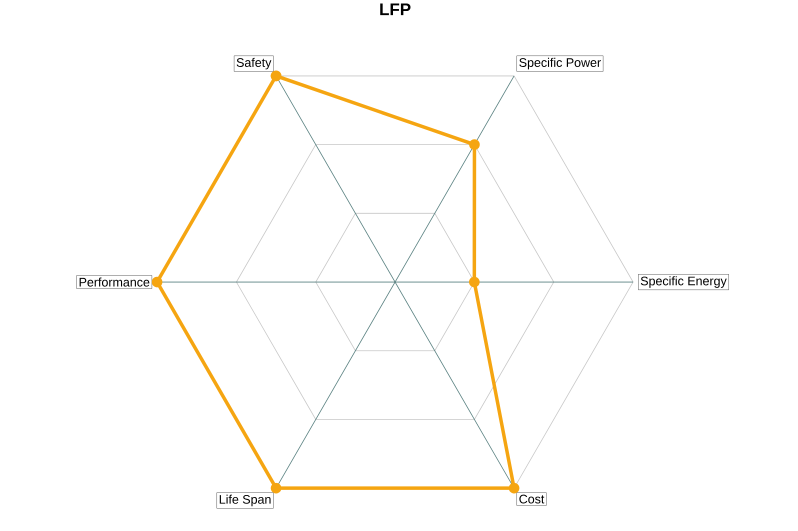 The height and width of the screenshot is (531, 798). What do you see at coordinates (115, 282) in the screenshot?
I see `spoke-label: Performance` at bounding box center [115, 282].